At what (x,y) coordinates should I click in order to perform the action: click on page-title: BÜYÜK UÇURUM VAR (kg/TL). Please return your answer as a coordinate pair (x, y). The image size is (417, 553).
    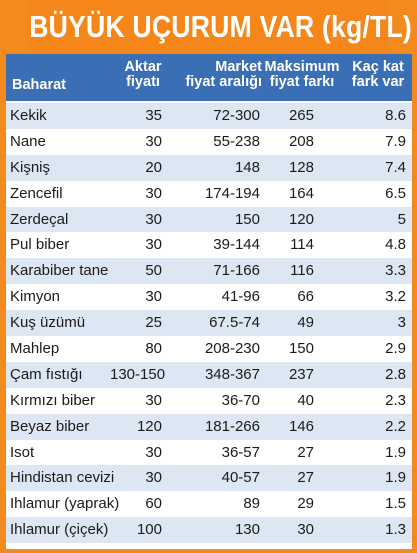
    Looking at the image, I should click on (220, 27).